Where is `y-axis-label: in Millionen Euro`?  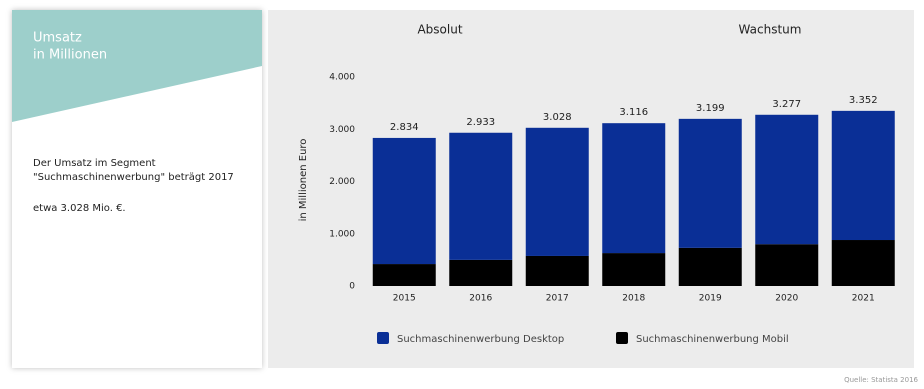
y-axis-label: in Millionen Euro is located at coordinates (303, 180).